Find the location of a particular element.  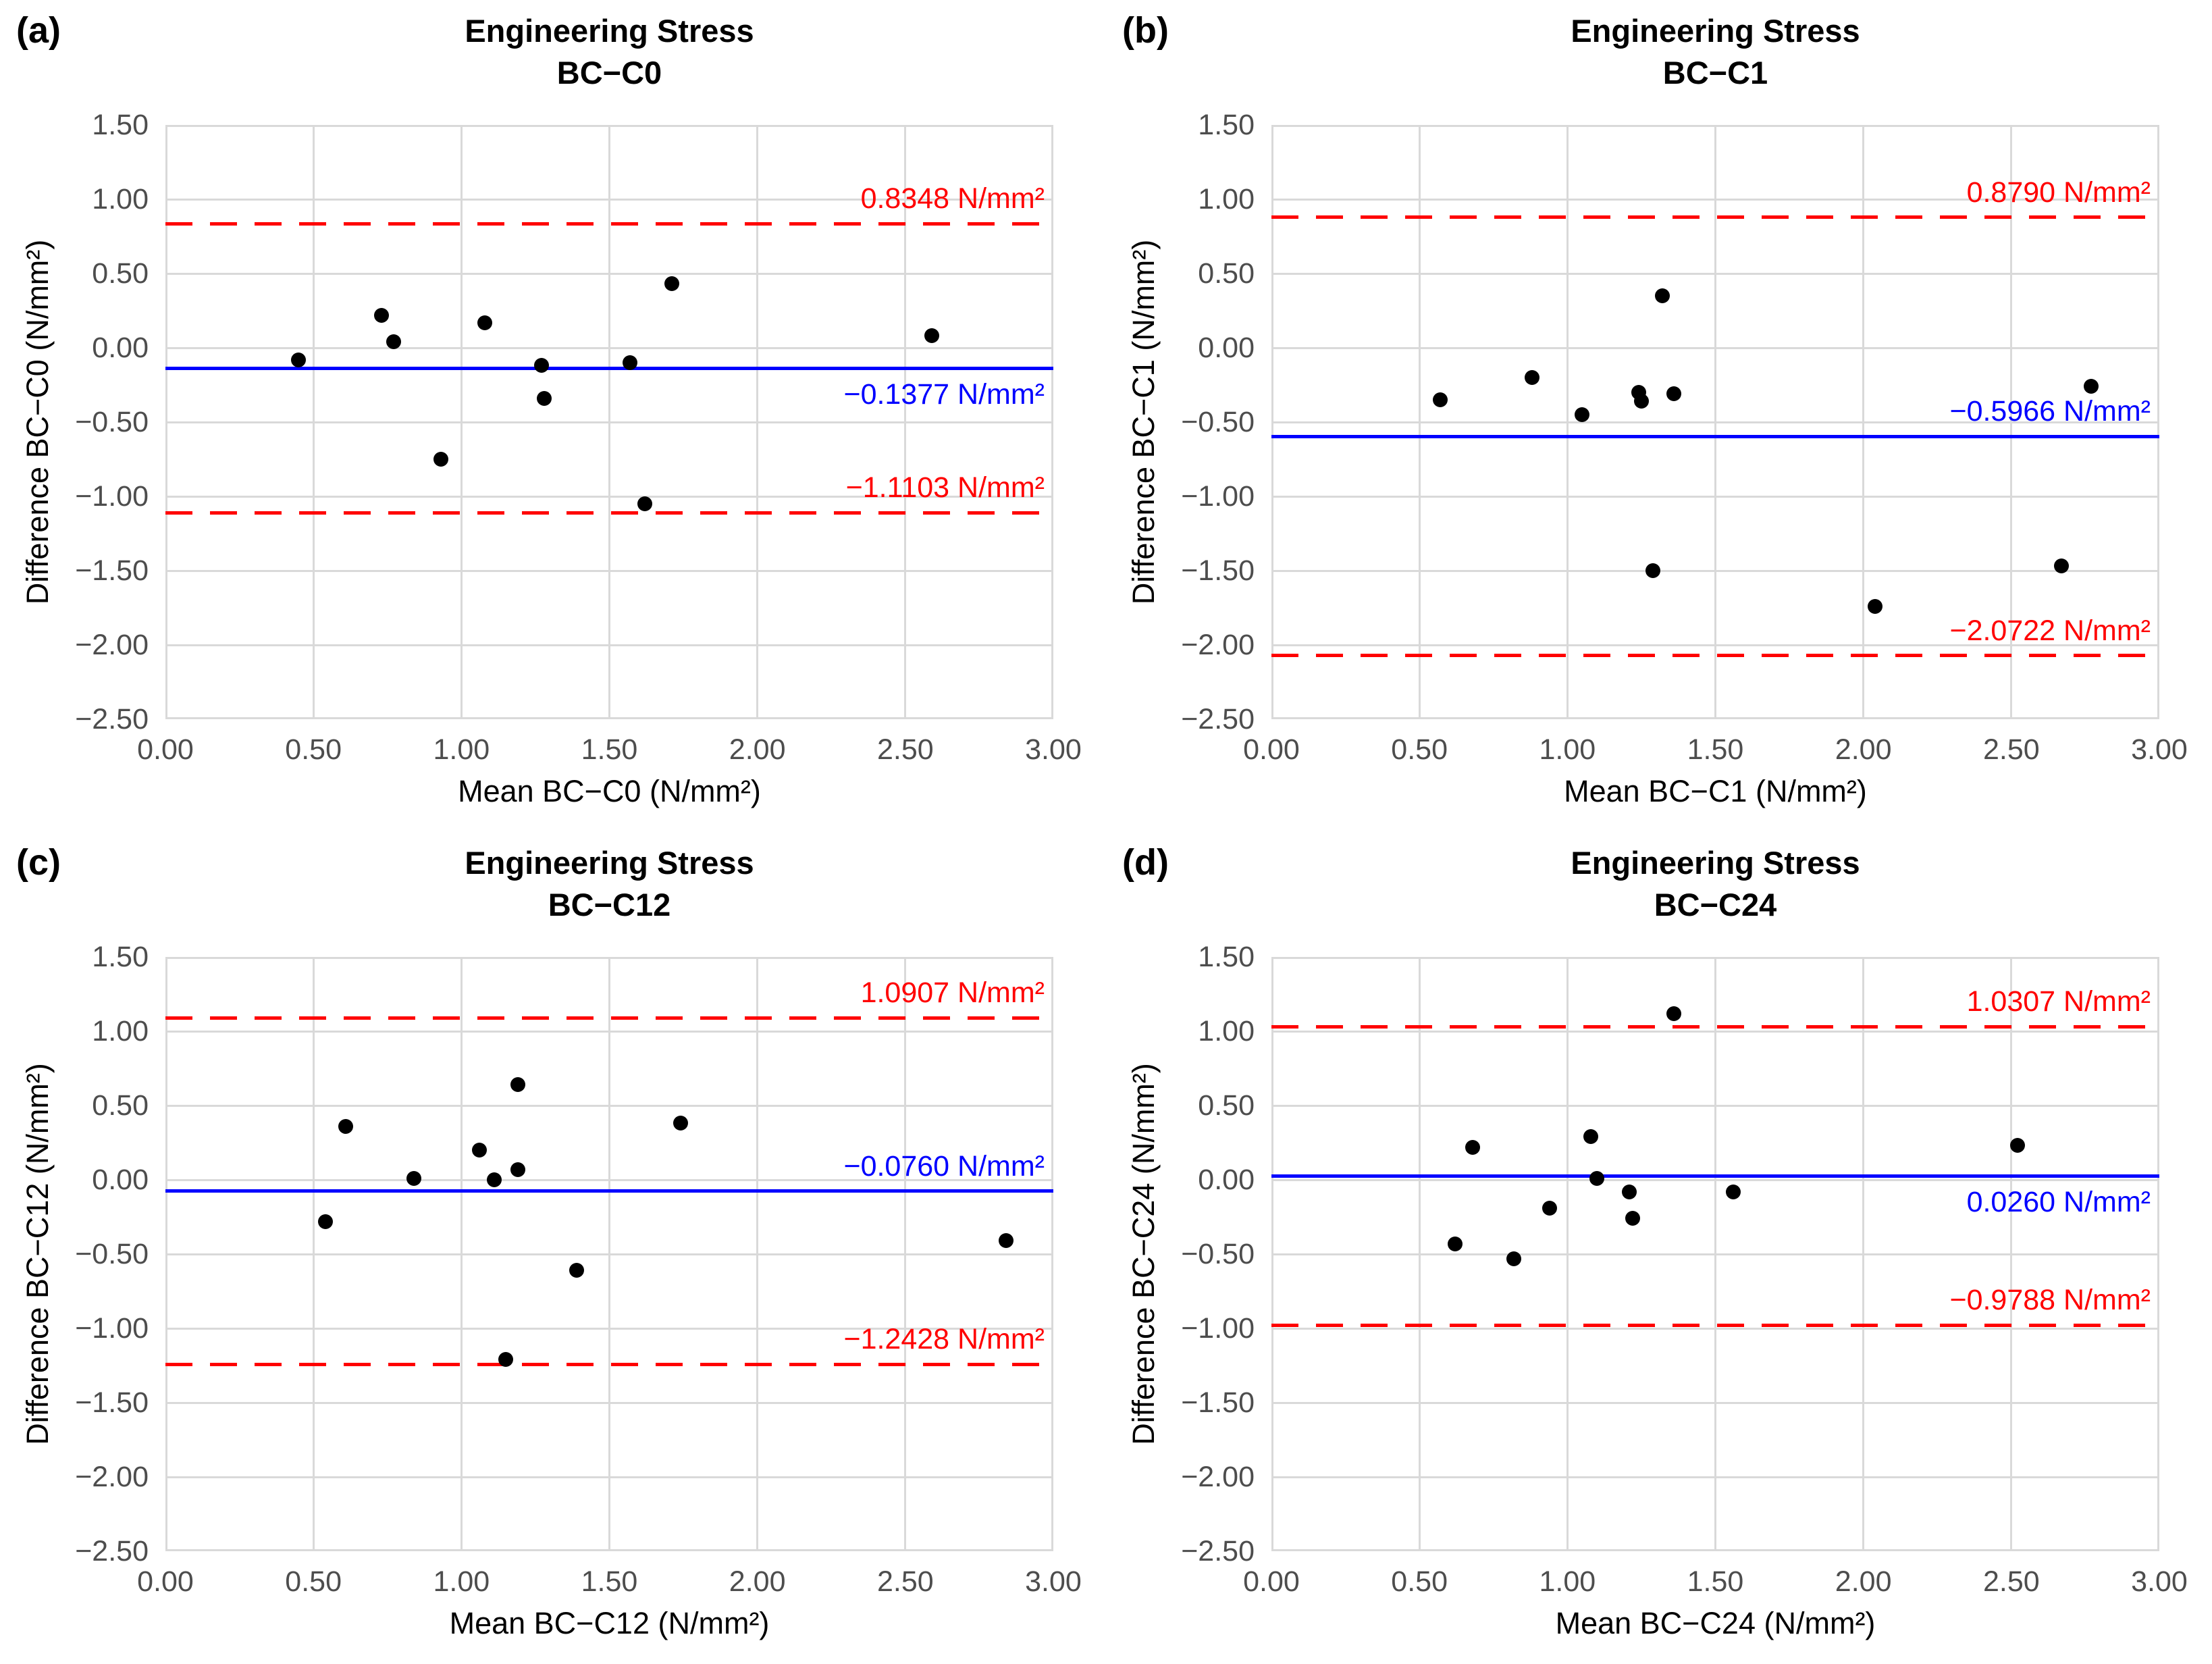

lower-limit-label: −1.2428 N/mm² is located at coordinates (944, 1339).